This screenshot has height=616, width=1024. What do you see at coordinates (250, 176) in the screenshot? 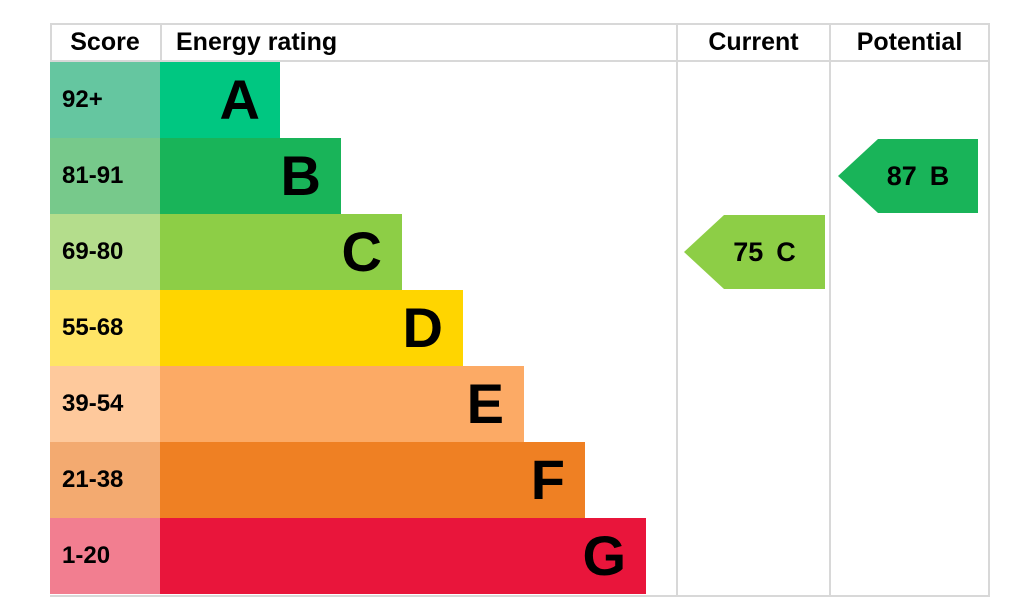
I see `band-bar-b: B` at bounding box center [250, 176].